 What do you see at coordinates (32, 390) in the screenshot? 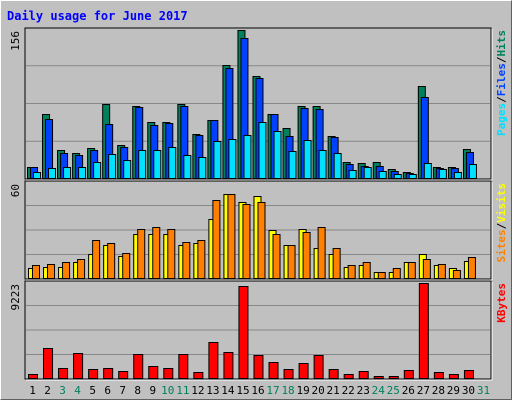
I see `x-tick-label: 1` at bounding box center [32, 390].